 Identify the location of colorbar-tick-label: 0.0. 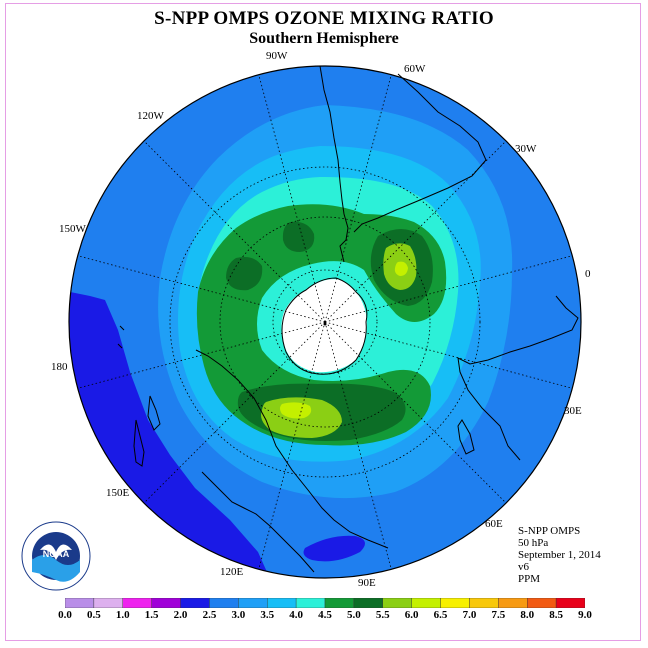
(65, 615).